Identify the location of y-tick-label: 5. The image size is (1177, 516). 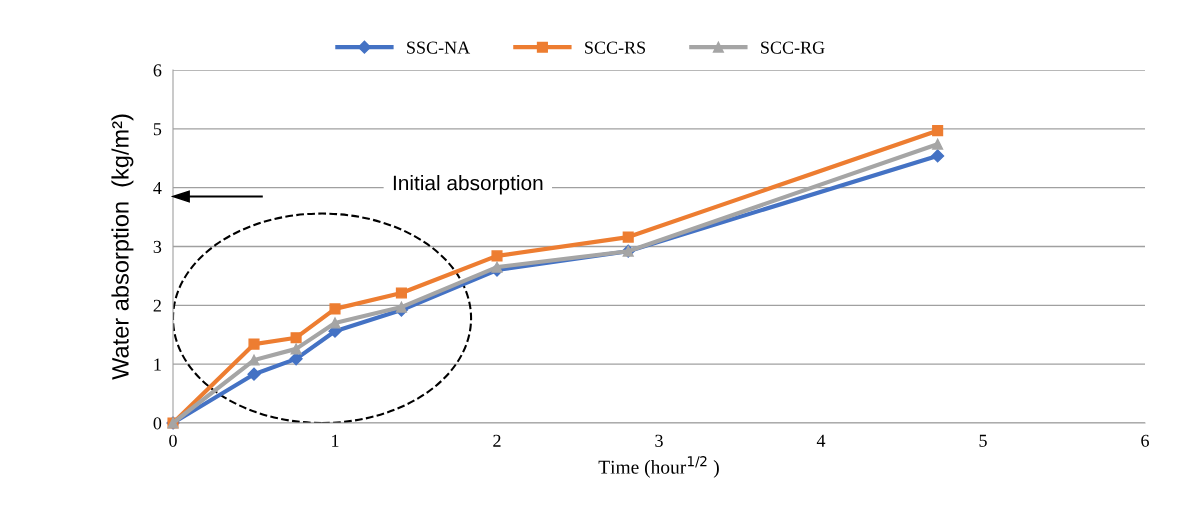
(157, 129).